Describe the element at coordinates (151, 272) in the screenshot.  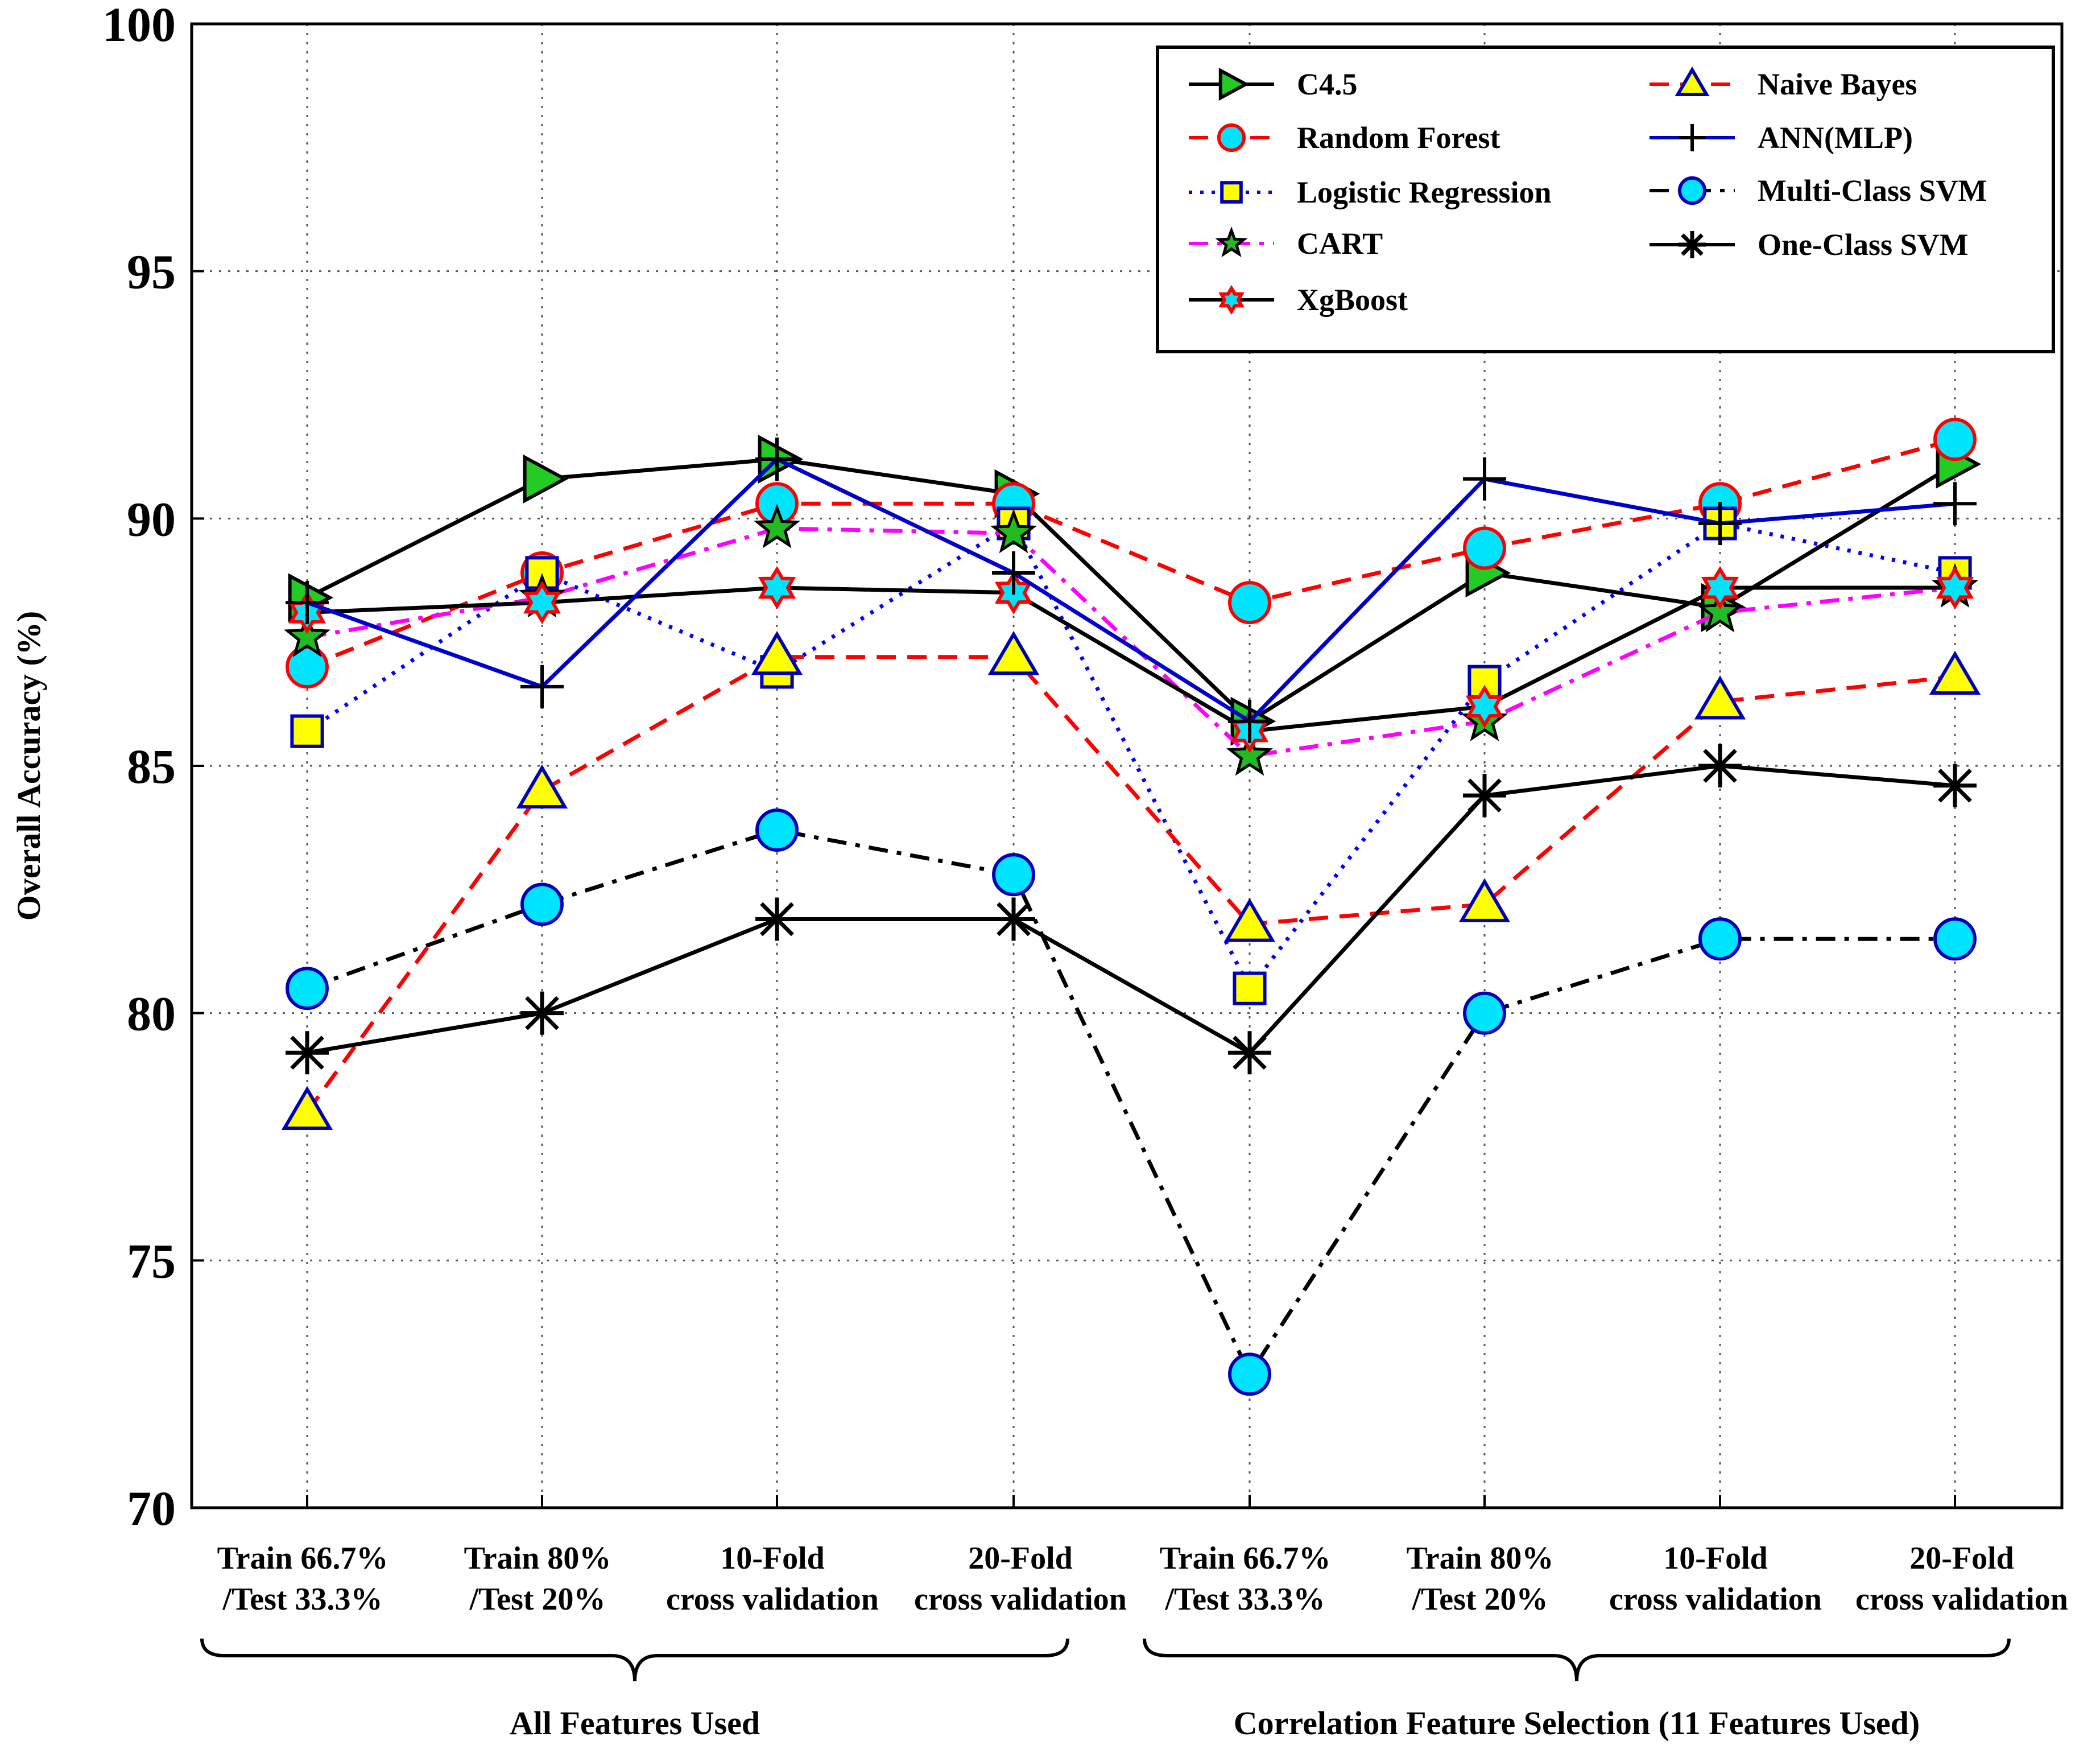
I see `y-tick-label: 95` at that location.